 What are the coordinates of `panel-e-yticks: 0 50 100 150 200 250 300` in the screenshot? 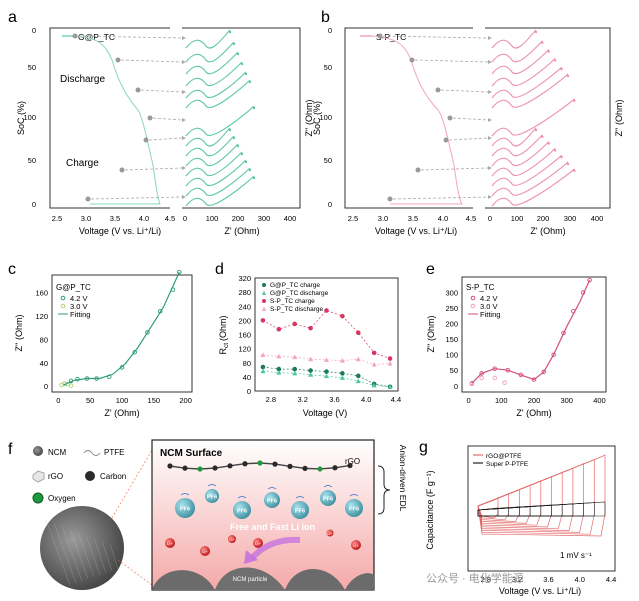 It's located at (451, 340).